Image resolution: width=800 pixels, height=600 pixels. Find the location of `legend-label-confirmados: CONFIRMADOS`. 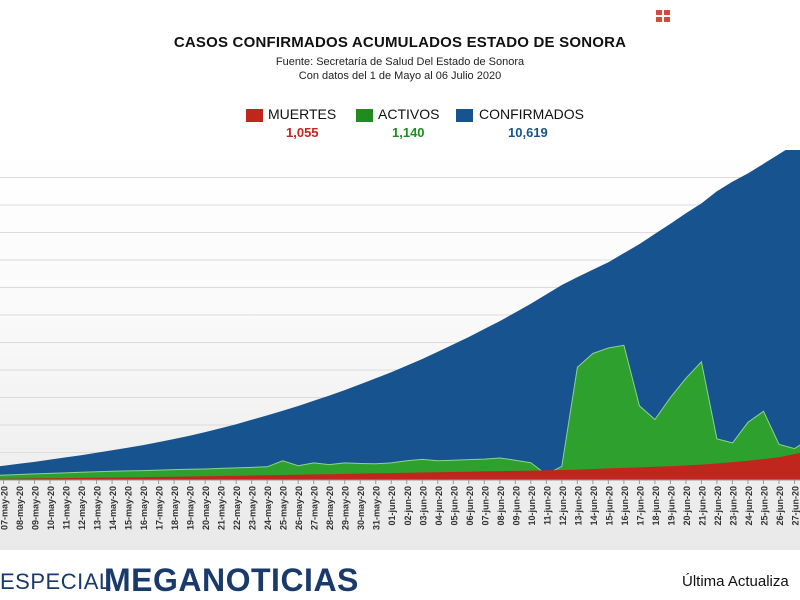

legend-label-confirmados: CONFIRMADOS is located at coordinates (531, 114).